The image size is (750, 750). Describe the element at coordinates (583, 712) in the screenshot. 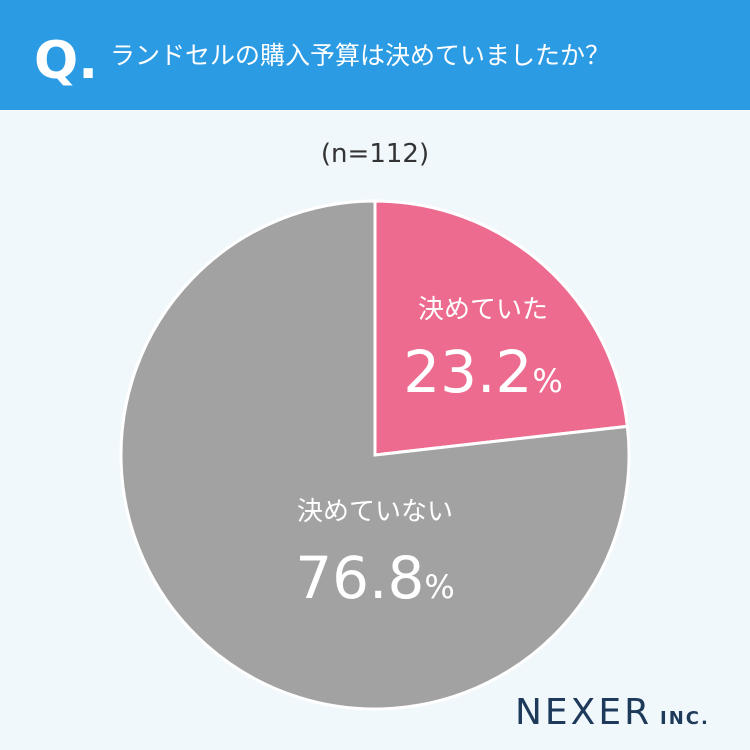

I see `brand-name: NEXER` at that location.